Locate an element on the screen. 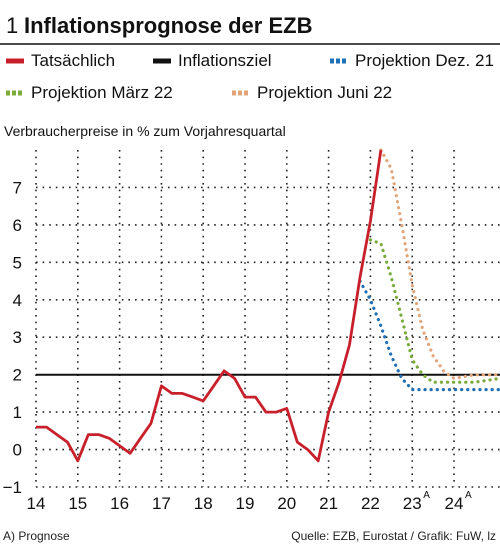 The image size is (500, 545). x-tick-label: 16 is located at coordinates (119, 503).